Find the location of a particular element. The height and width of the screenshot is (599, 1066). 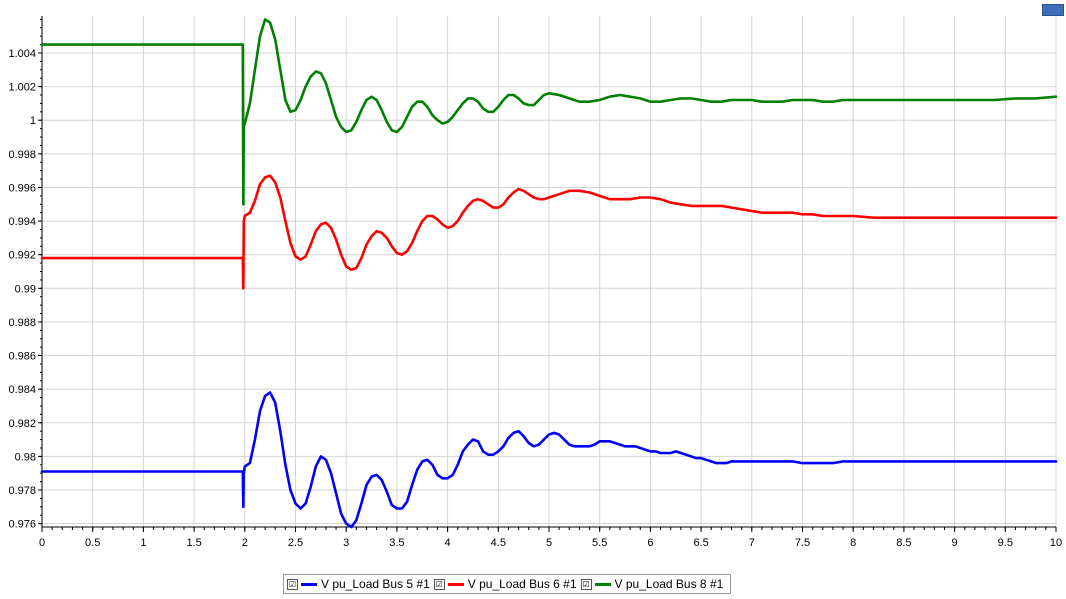

legend-item-bus6: ☑ V pu_Load Bus 6 #1 is located at coordinates (505, 584).